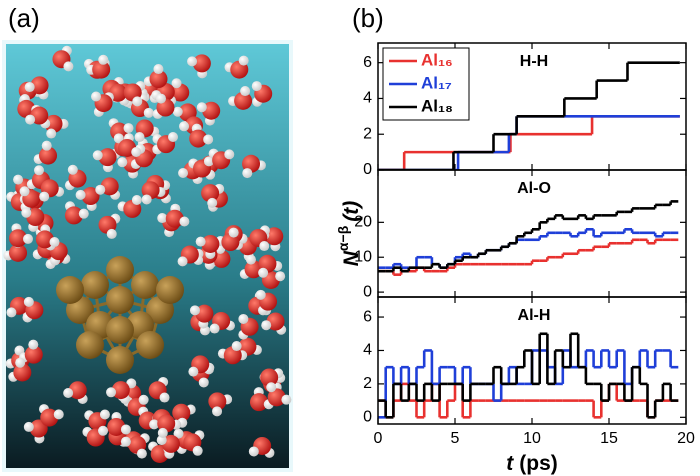  Describe the element at coordinates (528, 238) in the screenshot. I see `plot-lines` at that location.